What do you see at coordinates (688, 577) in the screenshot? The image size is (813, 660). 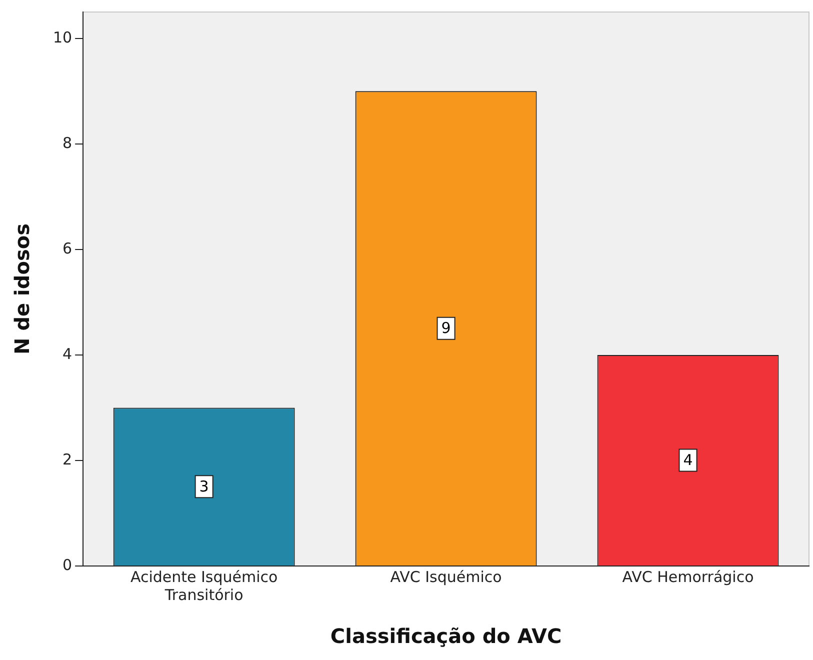 I see `x-tick-label: AVC Hemorrágico` at bounding box center [688, 577].